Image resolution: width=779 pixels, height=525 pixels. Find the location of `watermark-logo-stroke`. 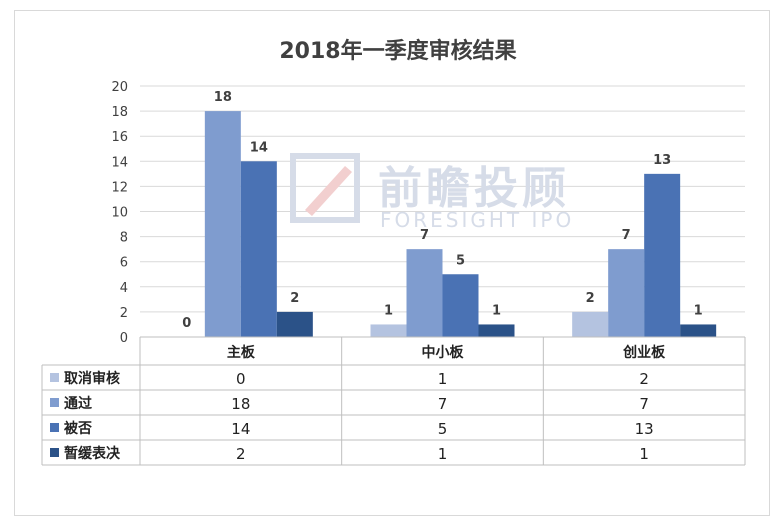

watermark-logo-stroke is located at coordinates (328, 191).